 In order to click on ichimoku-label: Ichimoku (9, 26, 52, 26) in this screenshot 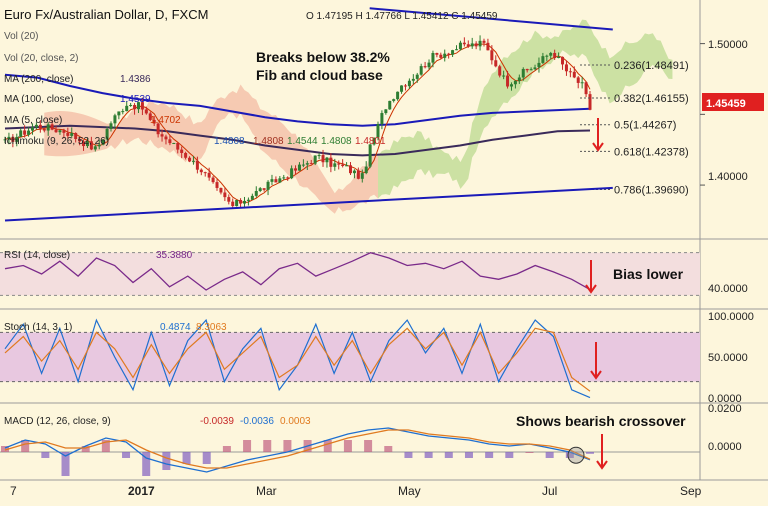, I will do `click(56, 141)`.